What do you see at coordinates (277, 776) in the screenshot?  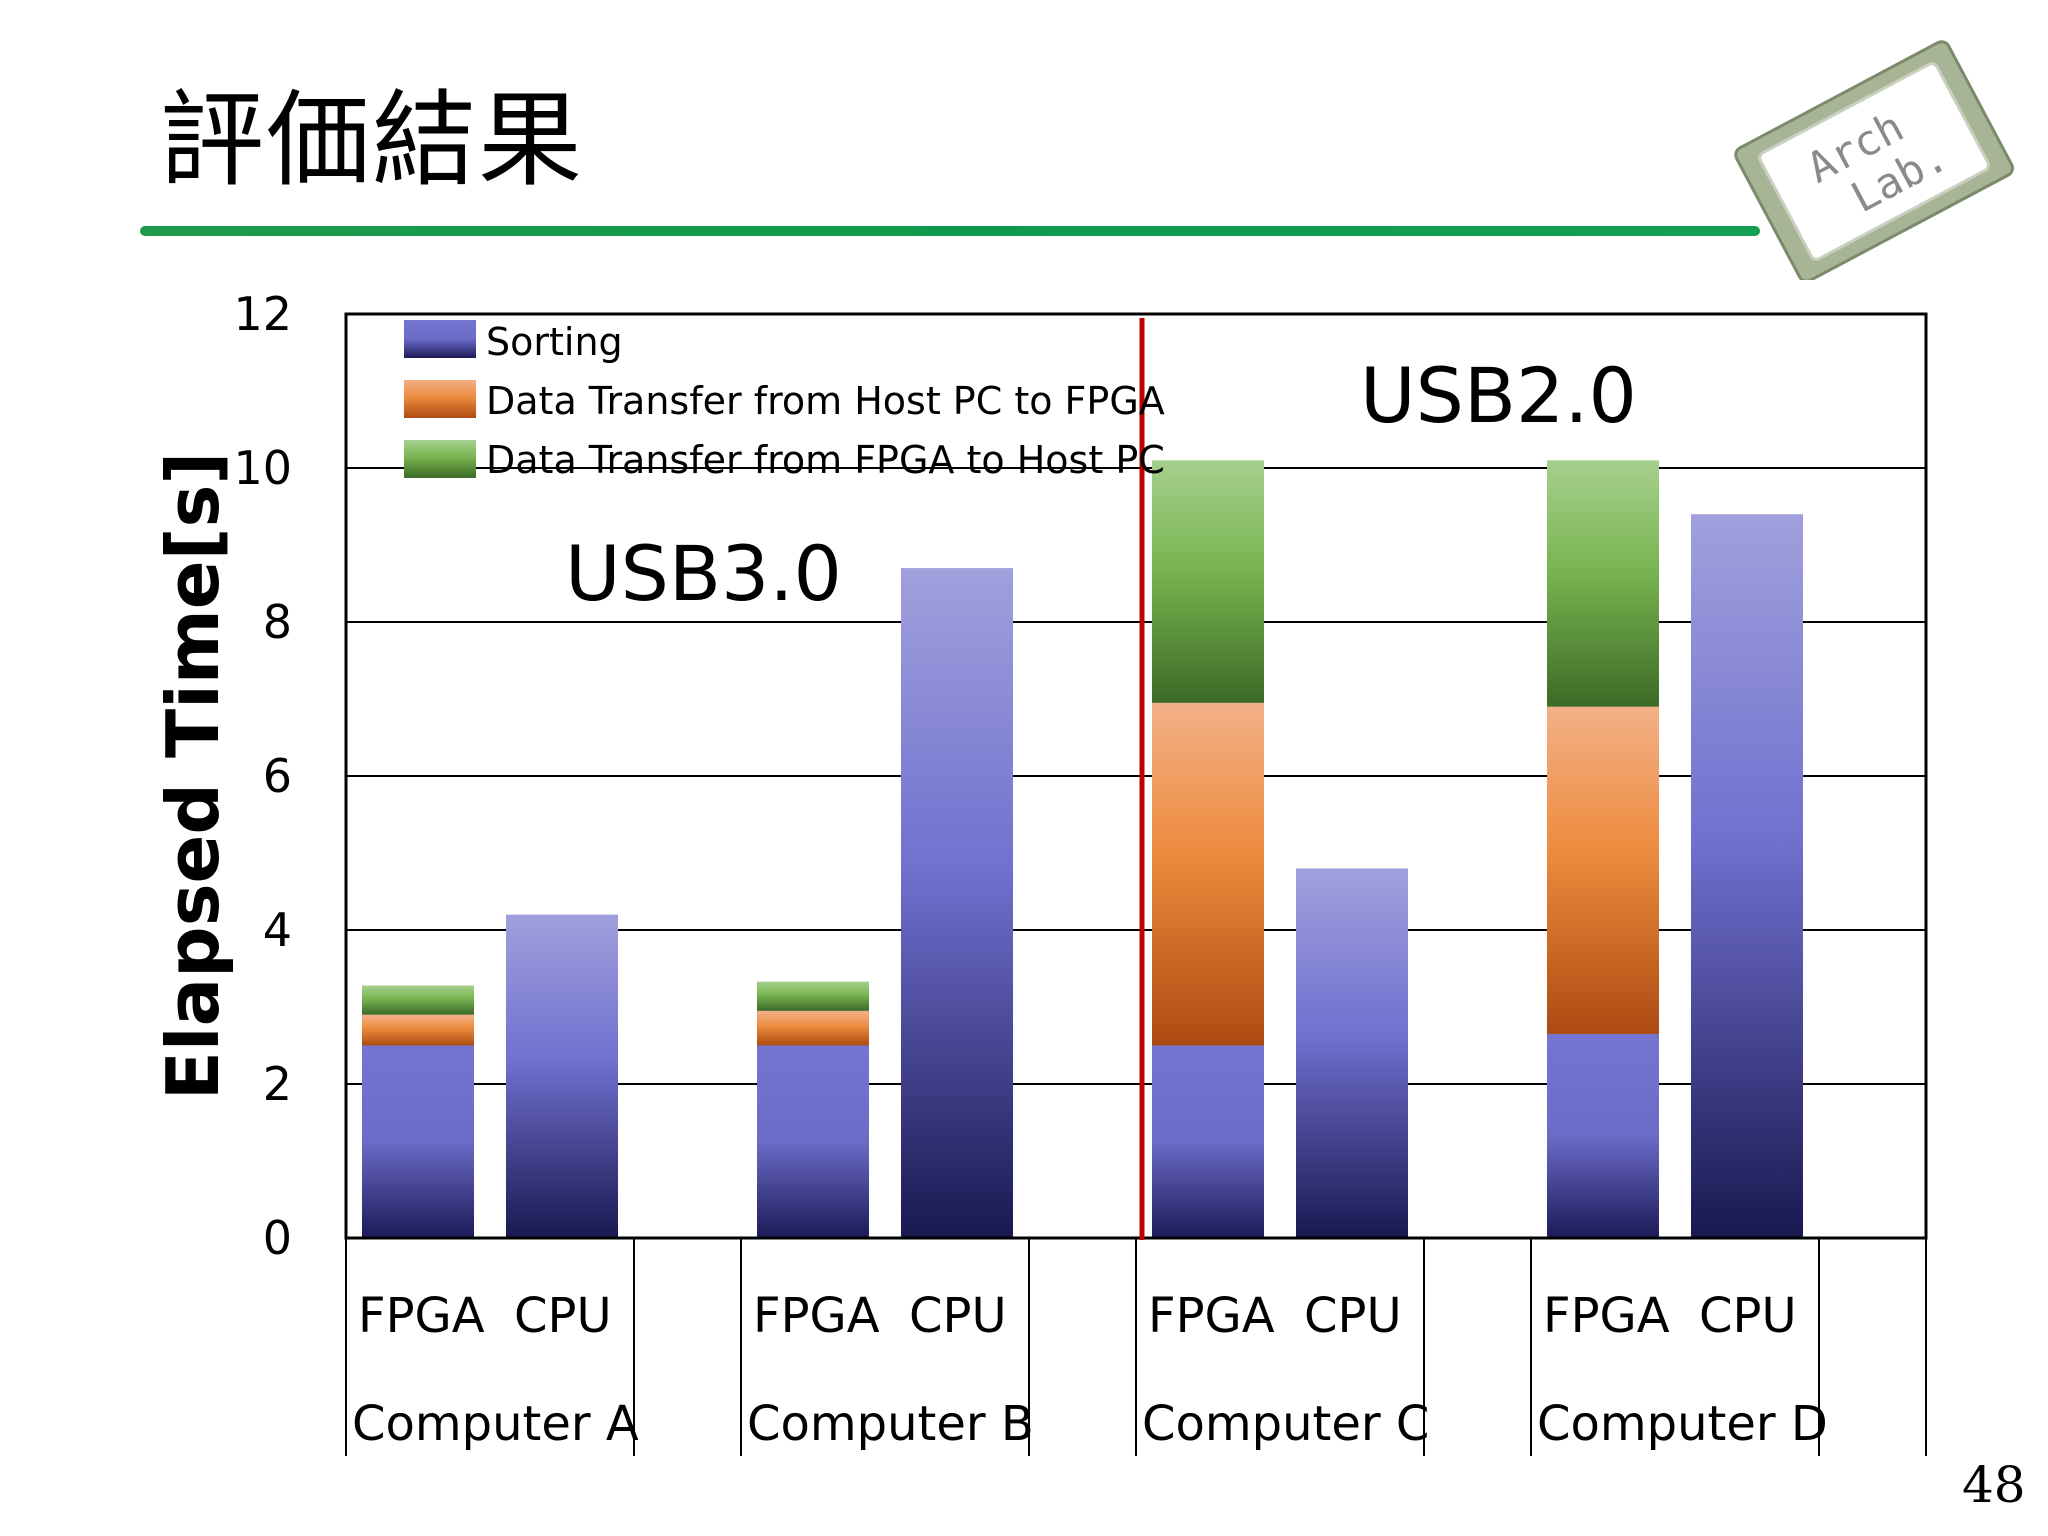 I see `y-tick-label: 6` at bounding box center [277, 776].